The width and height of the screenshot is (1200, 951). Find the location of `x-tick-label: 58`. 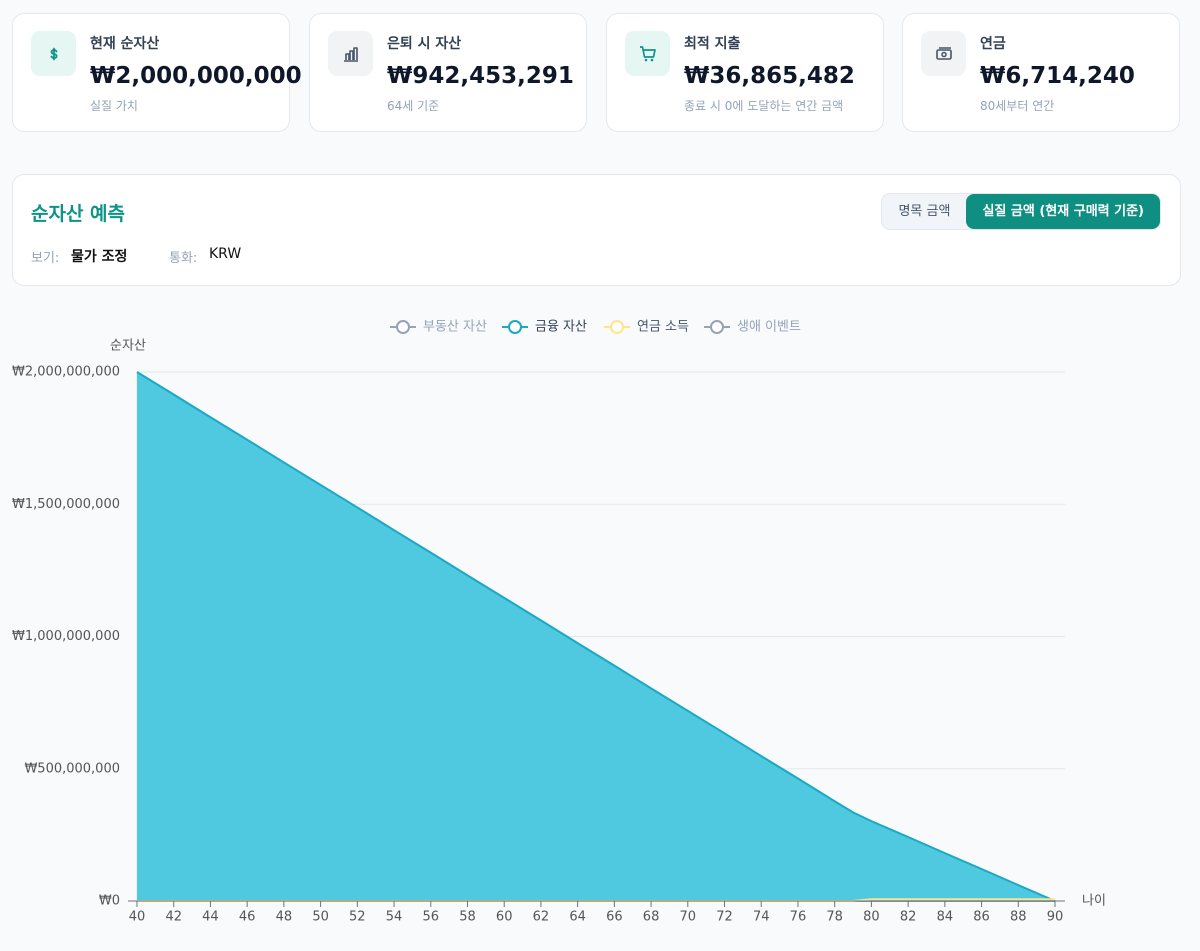

x-tick-label: 58 is located at coordinates (467, 917).